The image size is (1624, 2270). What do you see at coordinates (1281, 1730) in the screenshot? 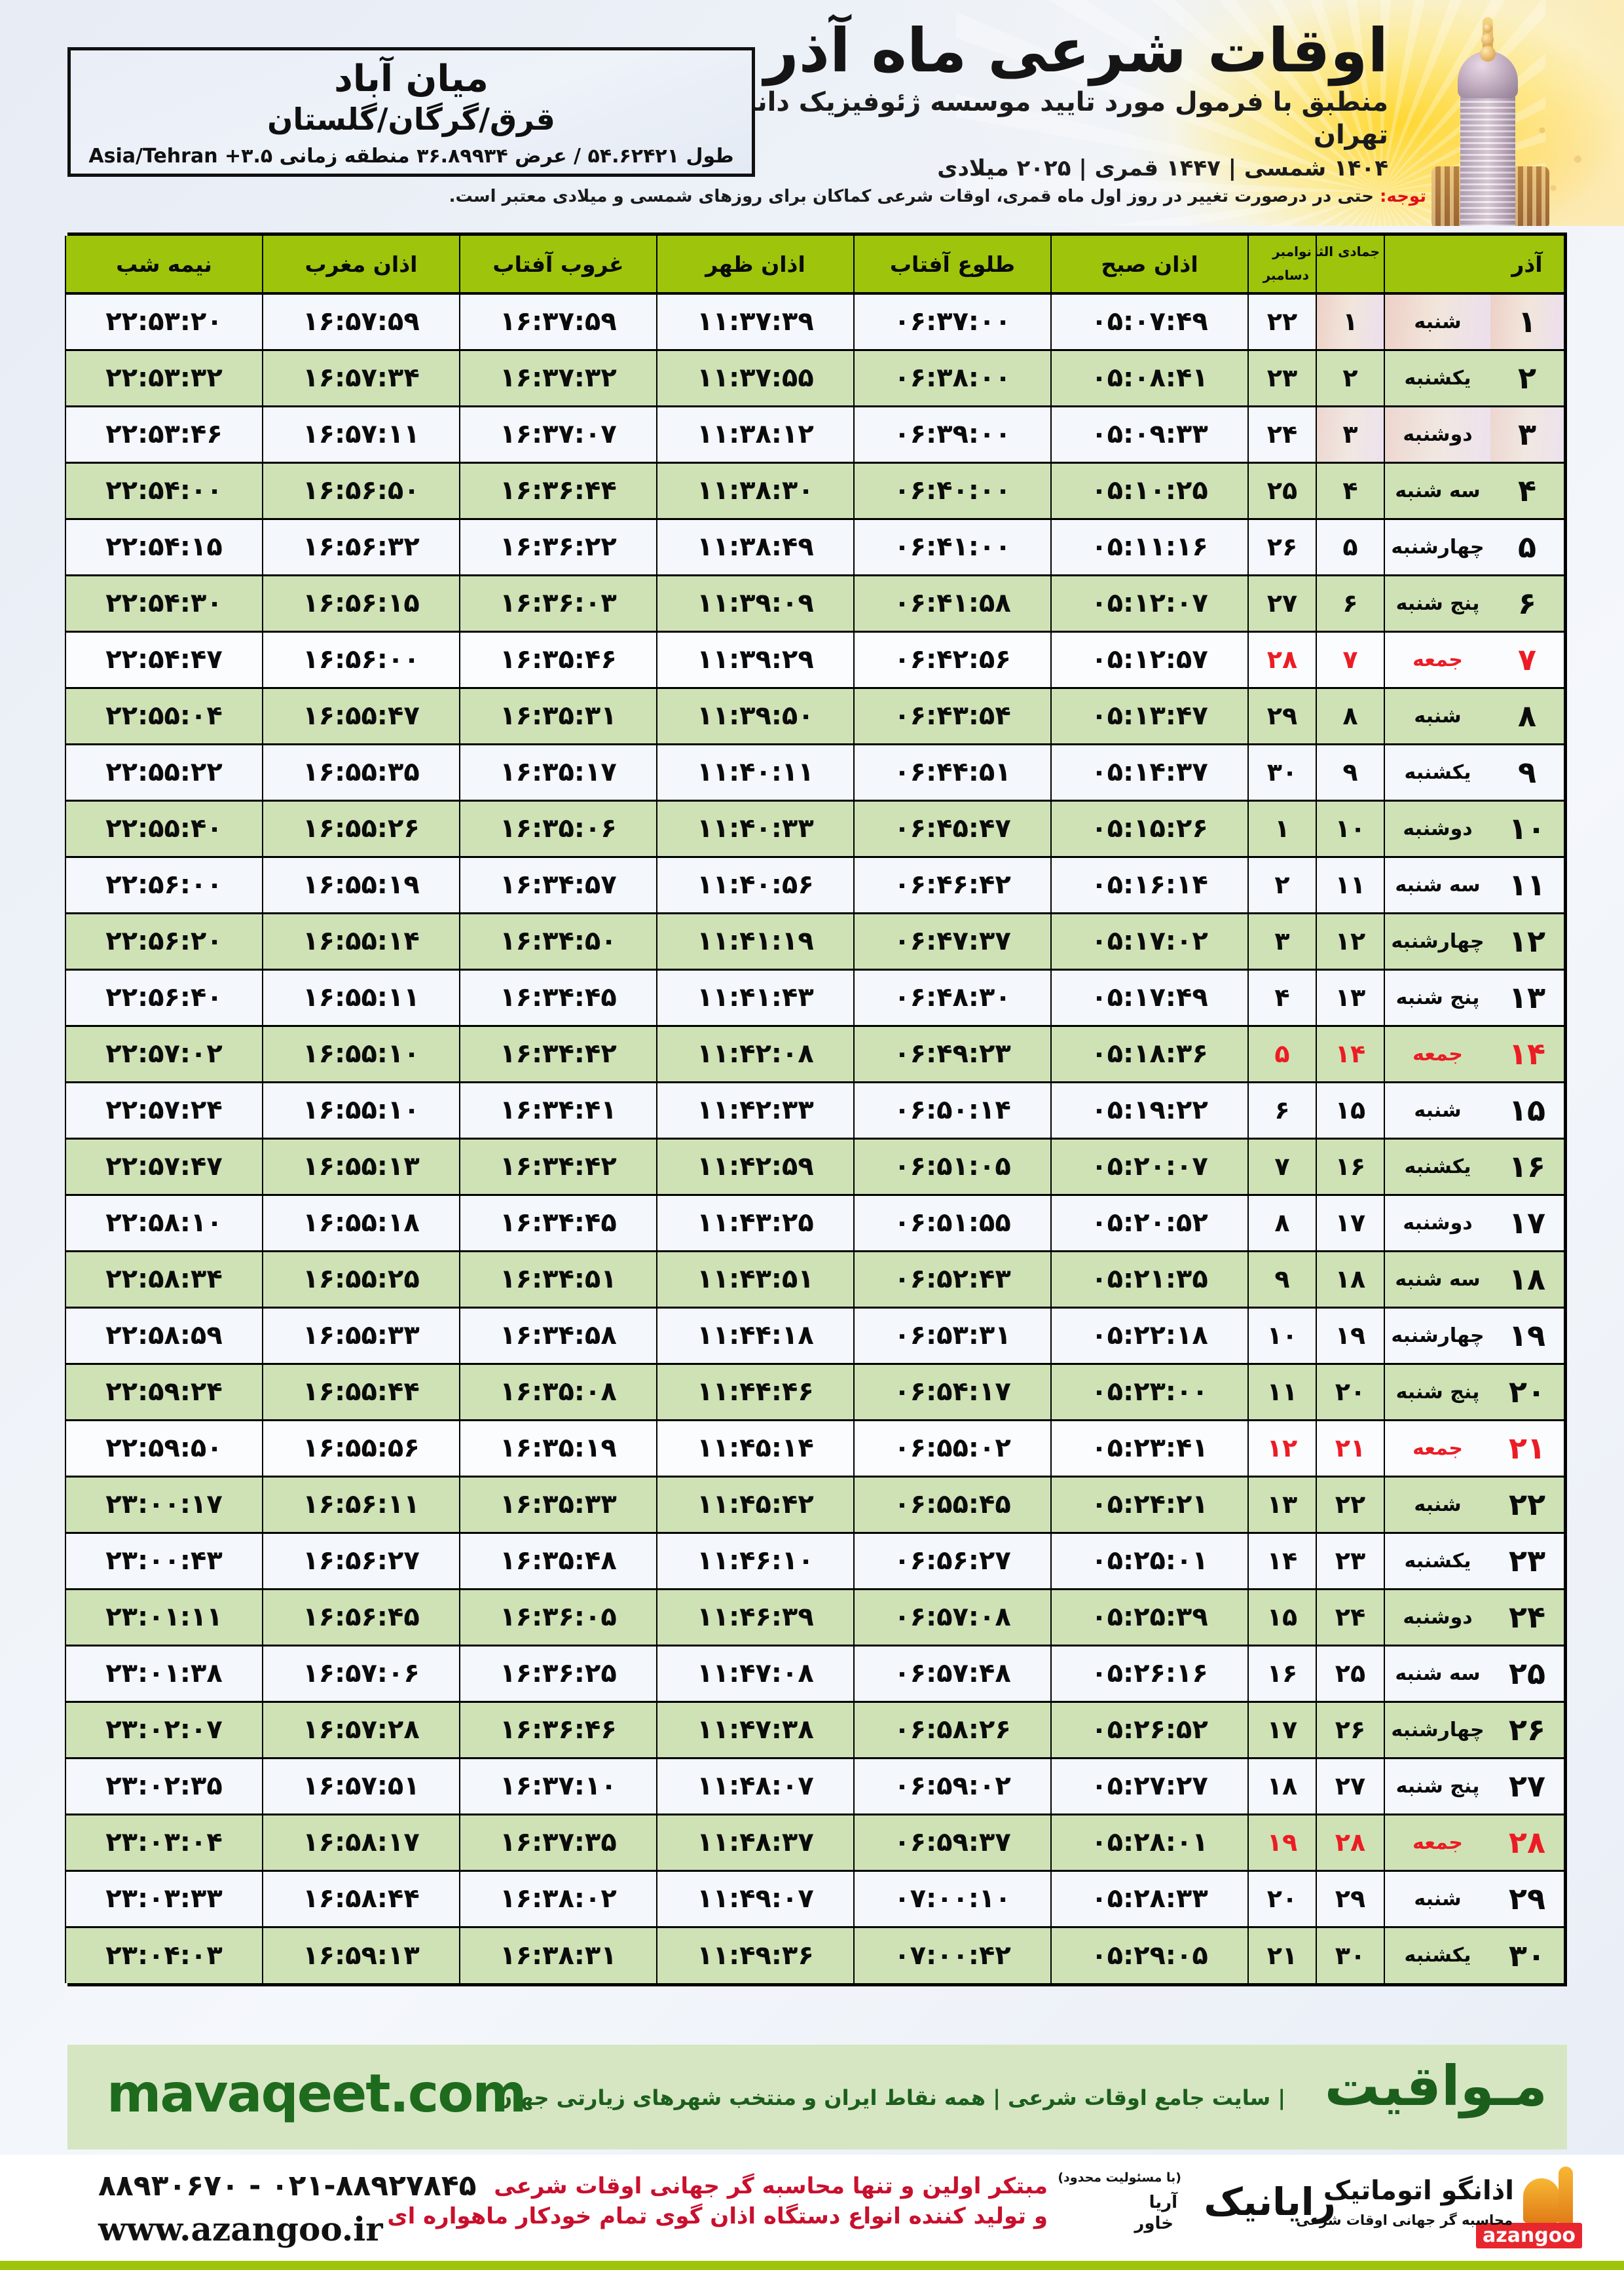
I see `cell-gregorian-day: ۱۷` at bounding box center [1281, 1730].